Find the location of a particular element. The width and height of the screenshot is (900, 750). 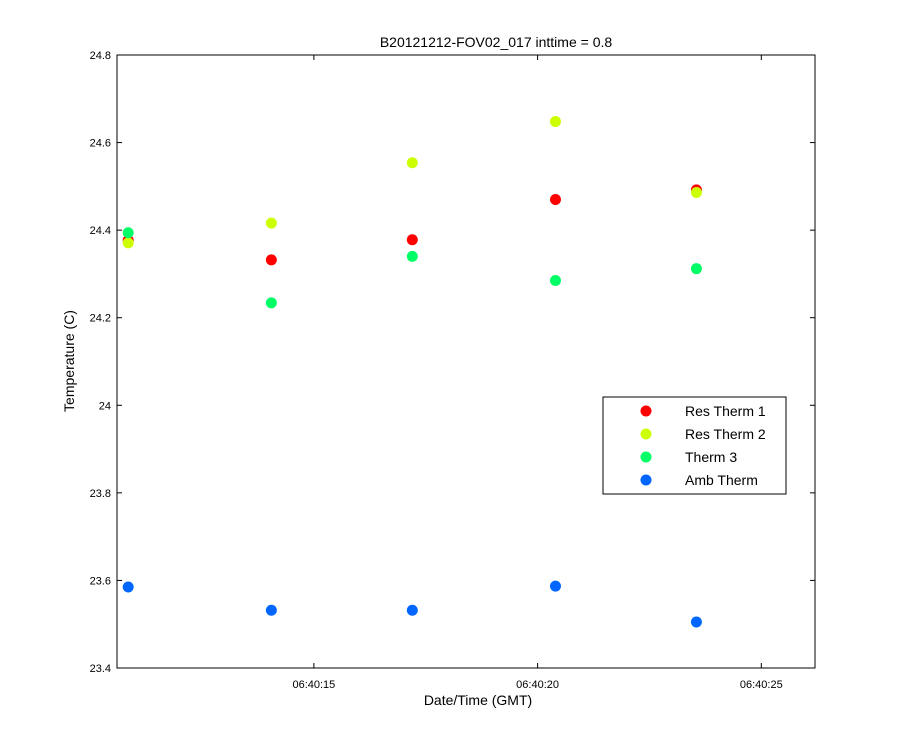

y-tick-label: 24 is located at coordinates (105, 406).